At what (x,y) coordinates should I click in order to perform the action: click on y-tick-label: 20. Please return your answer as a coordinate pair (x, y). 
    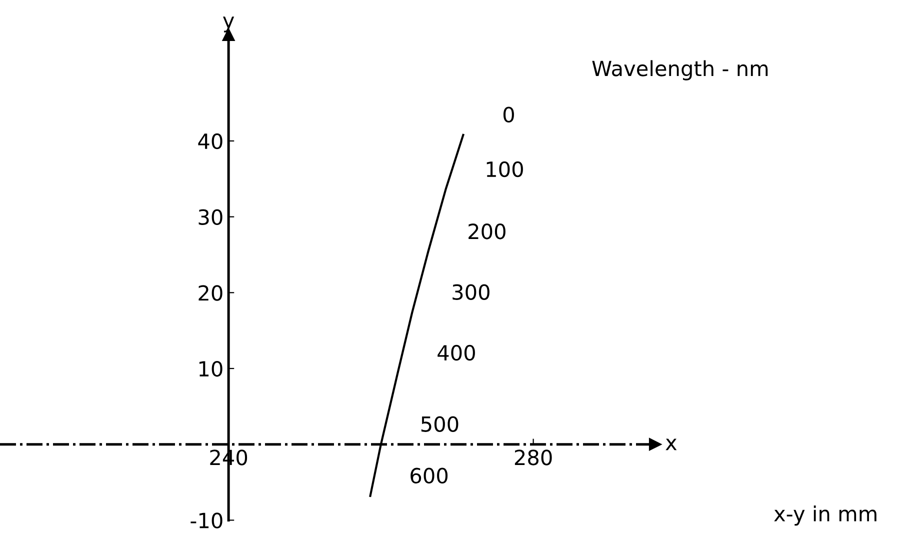
    Looking at the image, I should click on (210, 293).